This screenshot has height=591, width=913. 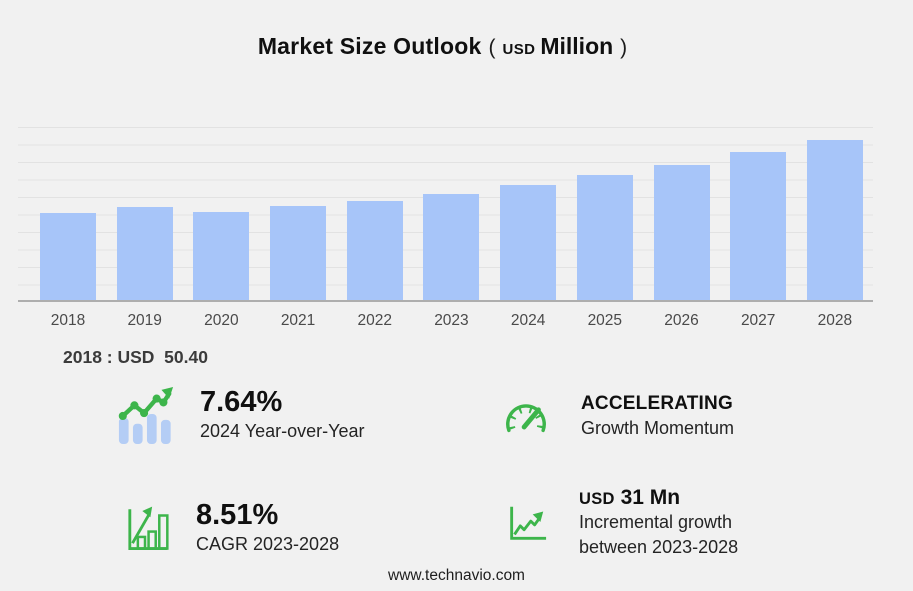 What do you see at coordinates (237, 515) in the screenshot?
I see `cagr-value: 8.51%` at bounding box center [237, 515].